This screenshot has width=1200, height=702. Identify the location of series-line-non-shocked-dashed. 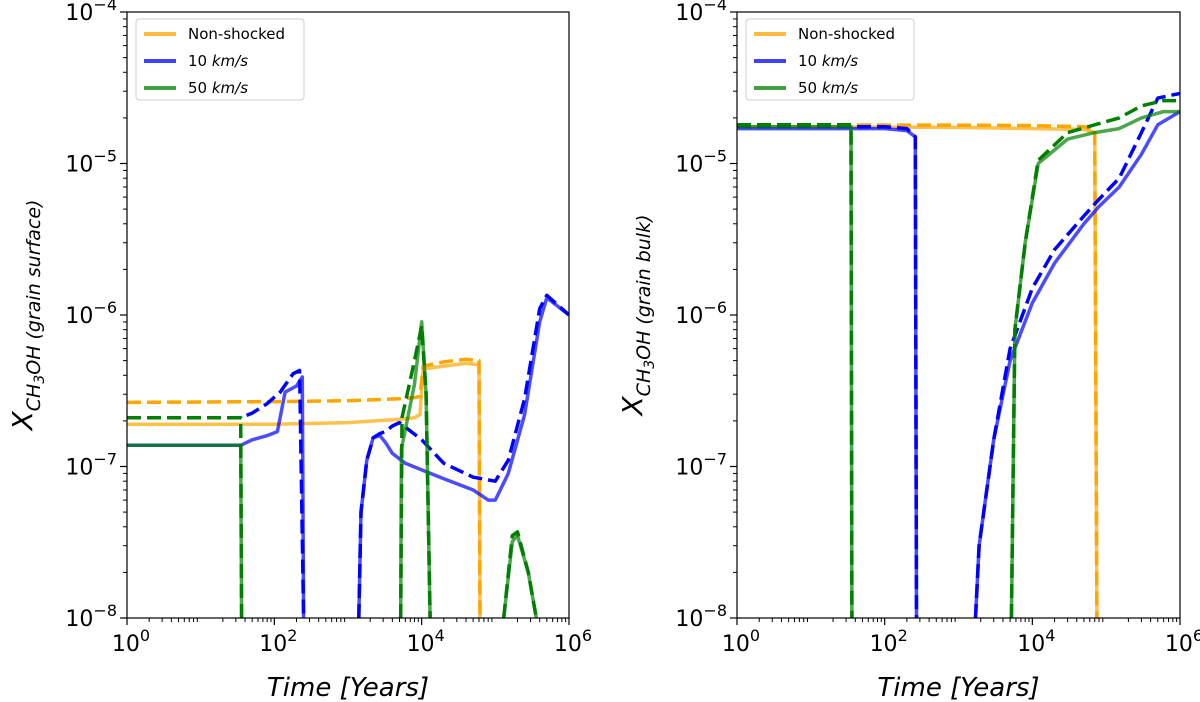
(304, 487).